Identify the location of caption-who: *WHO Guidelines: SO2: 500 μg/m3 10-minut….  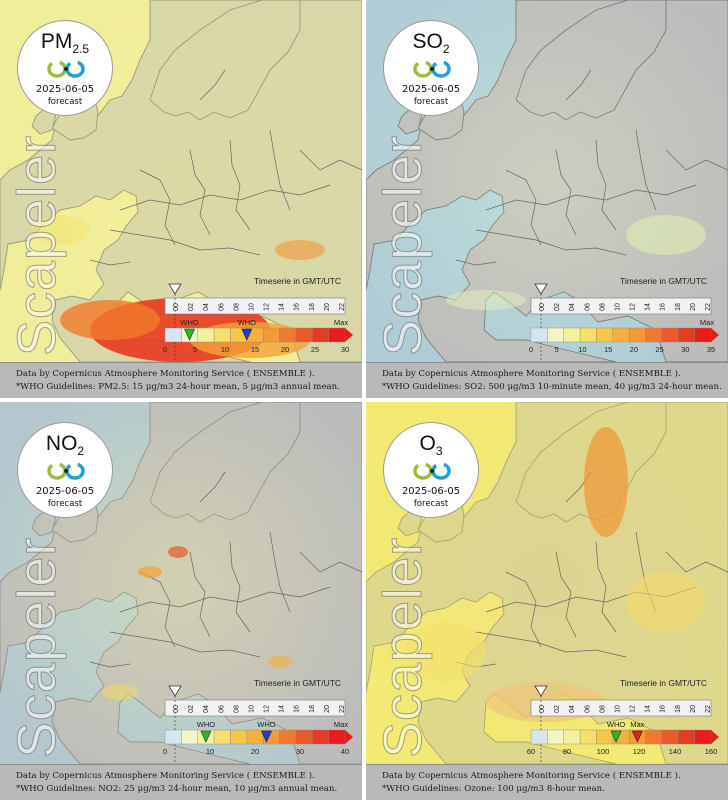
(552, 387).